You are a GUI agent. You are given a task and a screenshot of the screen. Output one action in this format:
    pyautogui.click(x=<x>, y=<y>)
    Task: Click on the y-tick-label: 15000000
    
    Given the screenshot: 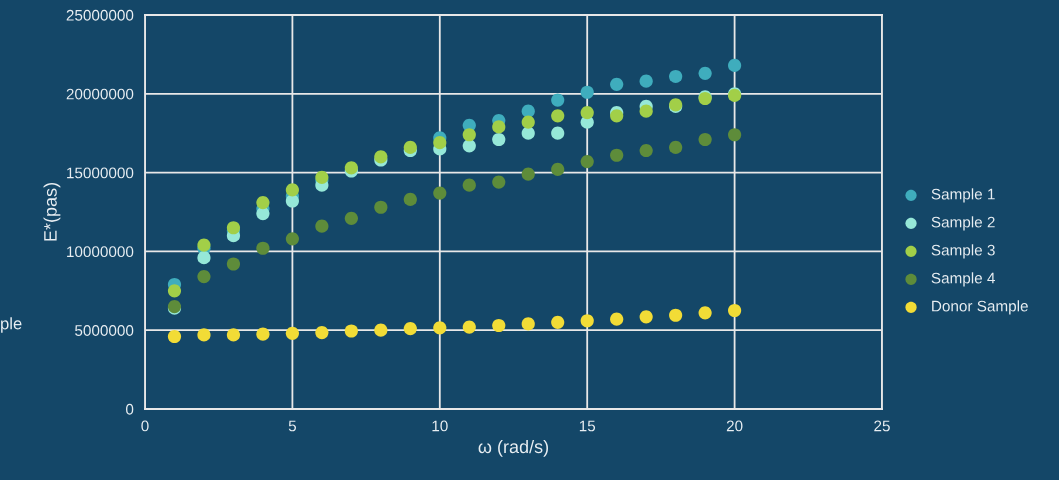 What is the action you would take?
    pyautogui.click(x=100, y=173)
    